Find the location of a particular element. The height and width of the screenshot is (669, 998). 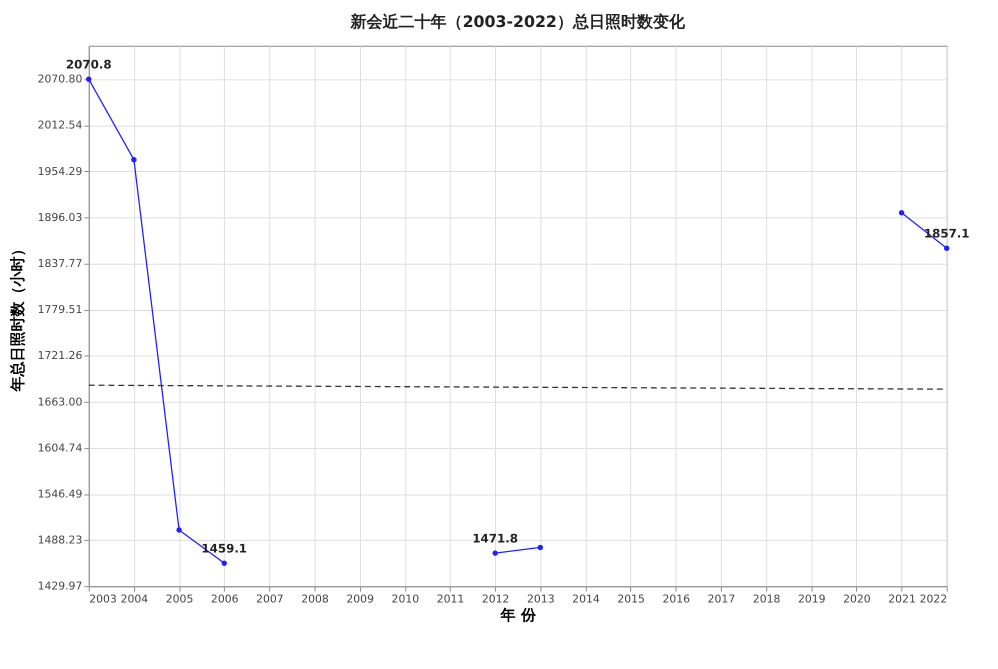

data-label: 1459.1 is located at coordinates (224, 548).